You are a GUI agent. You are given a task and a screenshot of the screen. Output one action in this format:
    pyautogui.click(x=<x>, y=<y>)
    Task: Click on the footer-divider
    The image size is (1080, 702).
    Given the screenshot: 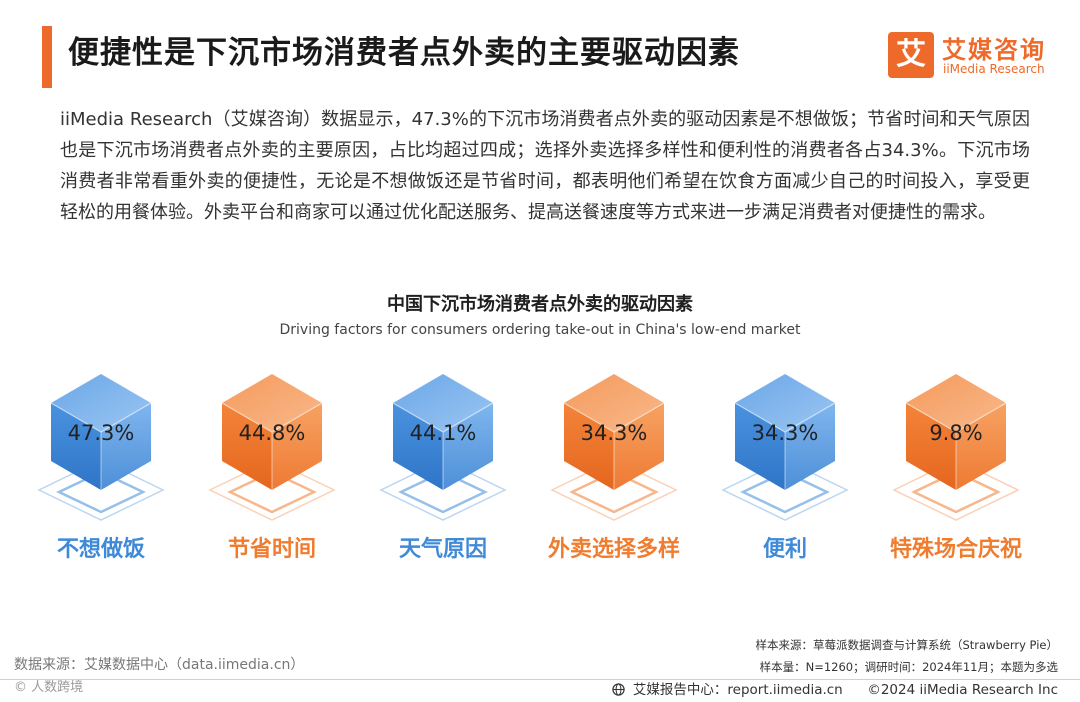 What is the action you would take?
    pyautogui.click(x=540, y=679)
    